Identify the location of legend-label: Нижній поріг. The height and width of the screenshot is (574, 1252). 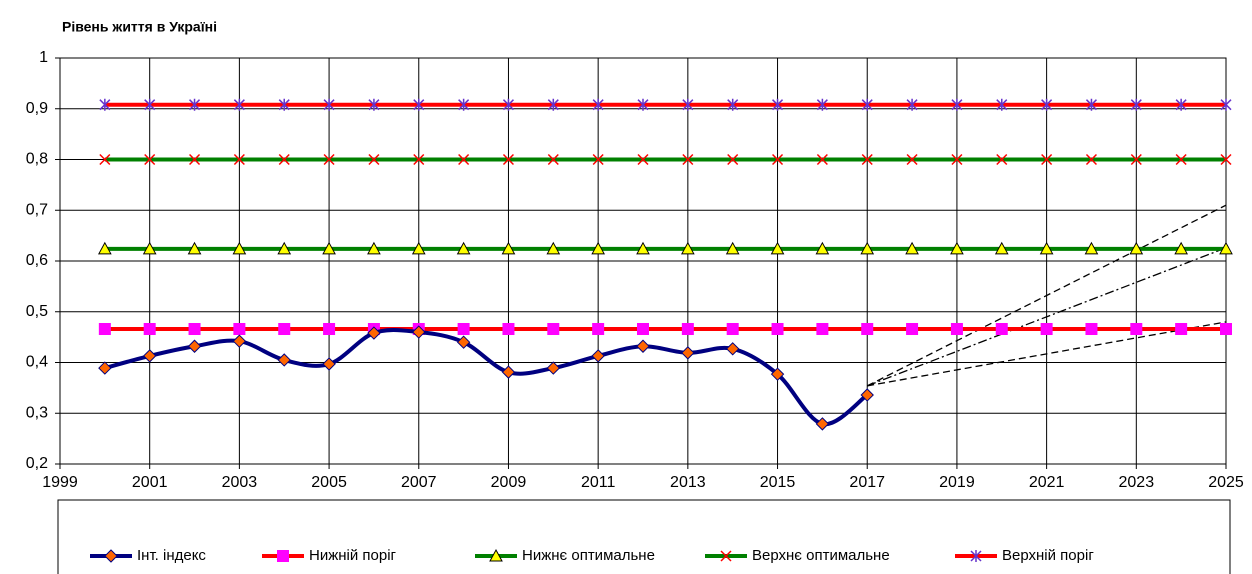
(353, 555).